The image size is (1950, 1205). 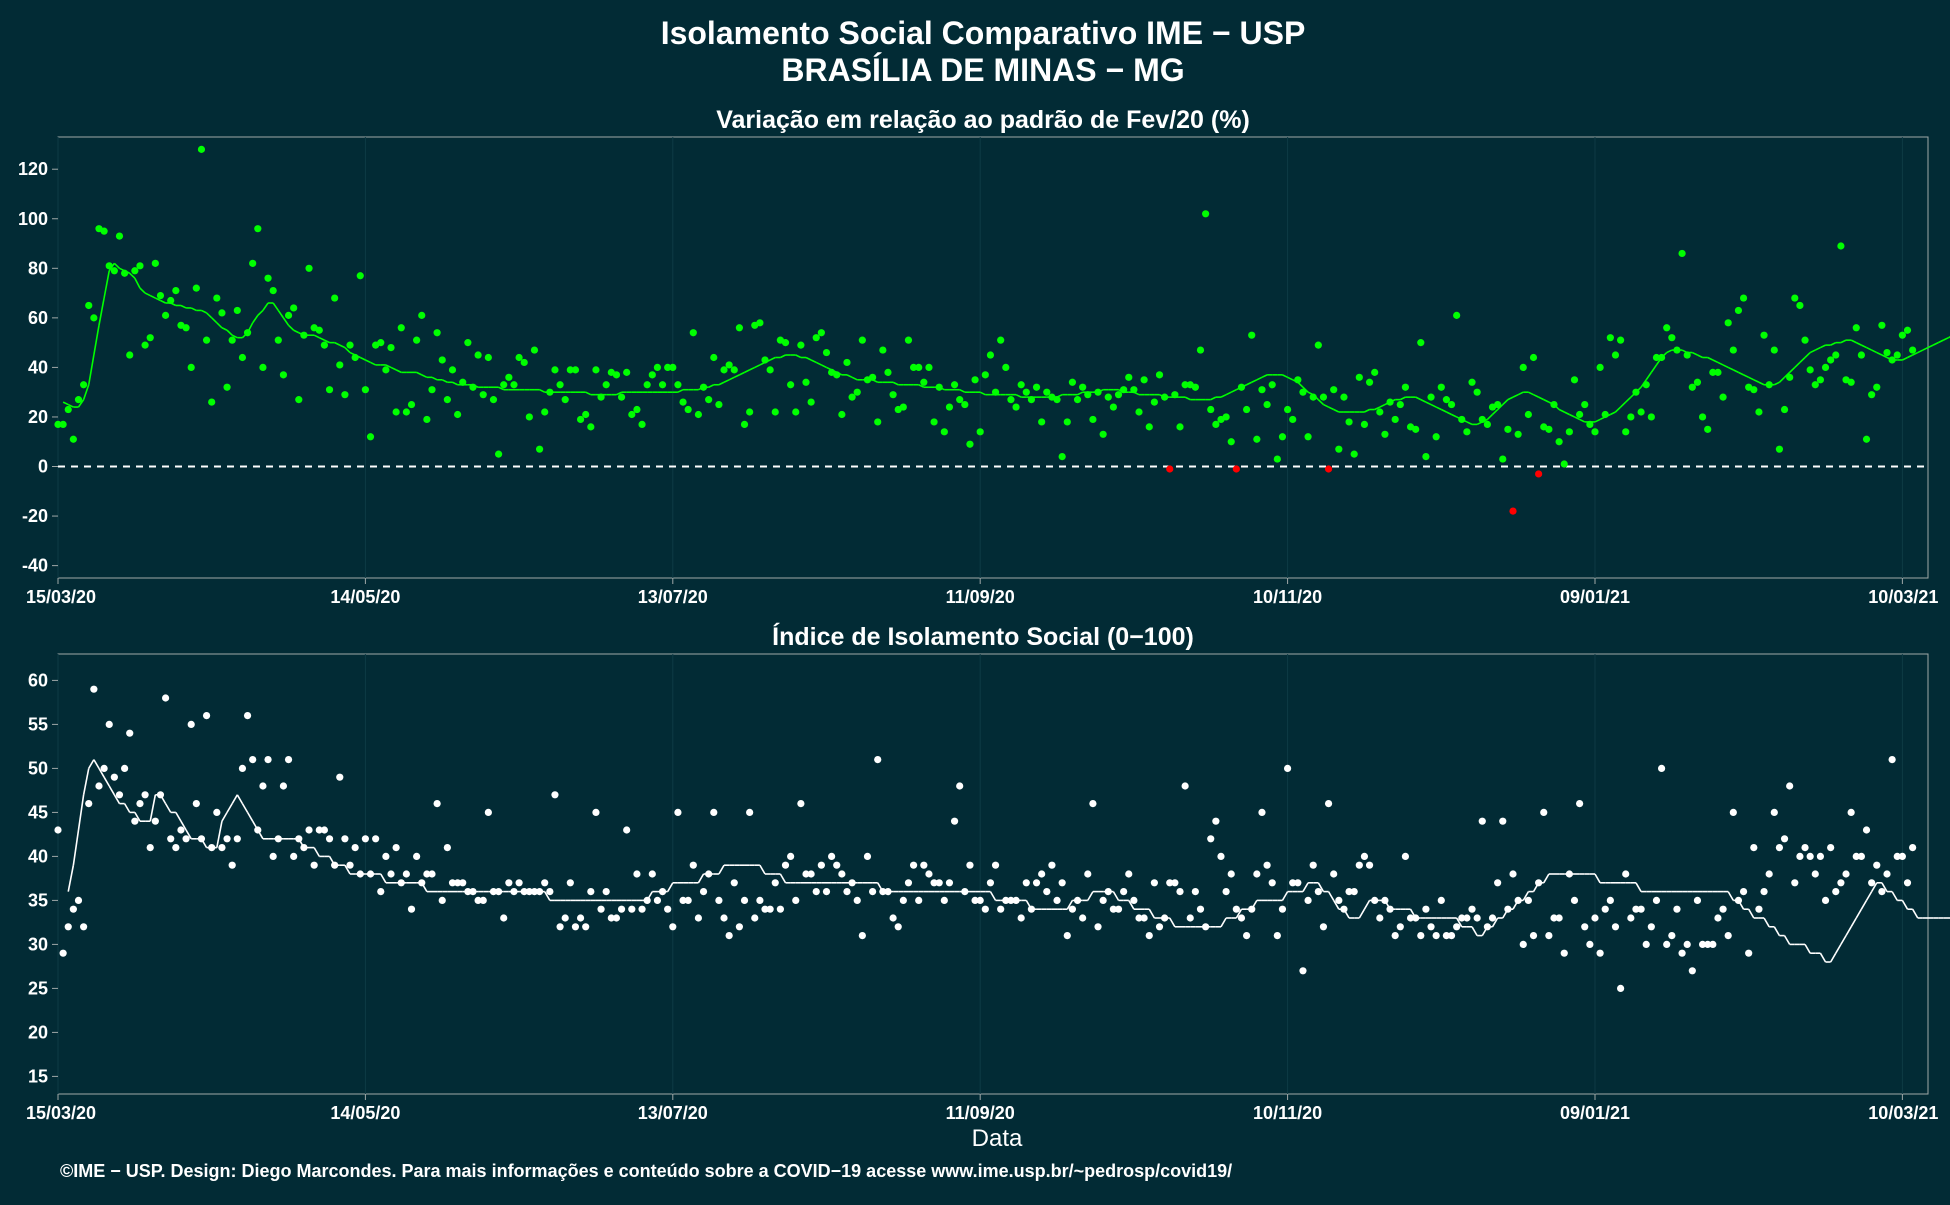 What do you see at coordinates (38, 417) in the screenshot?
I see `y-tick-label: 20` at bounding box center [38, 417].